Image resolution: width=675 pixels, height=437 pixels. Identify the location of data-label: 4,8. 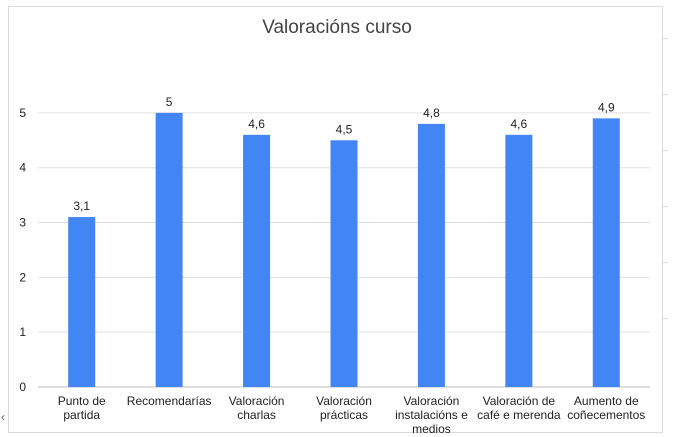
(431, 113).